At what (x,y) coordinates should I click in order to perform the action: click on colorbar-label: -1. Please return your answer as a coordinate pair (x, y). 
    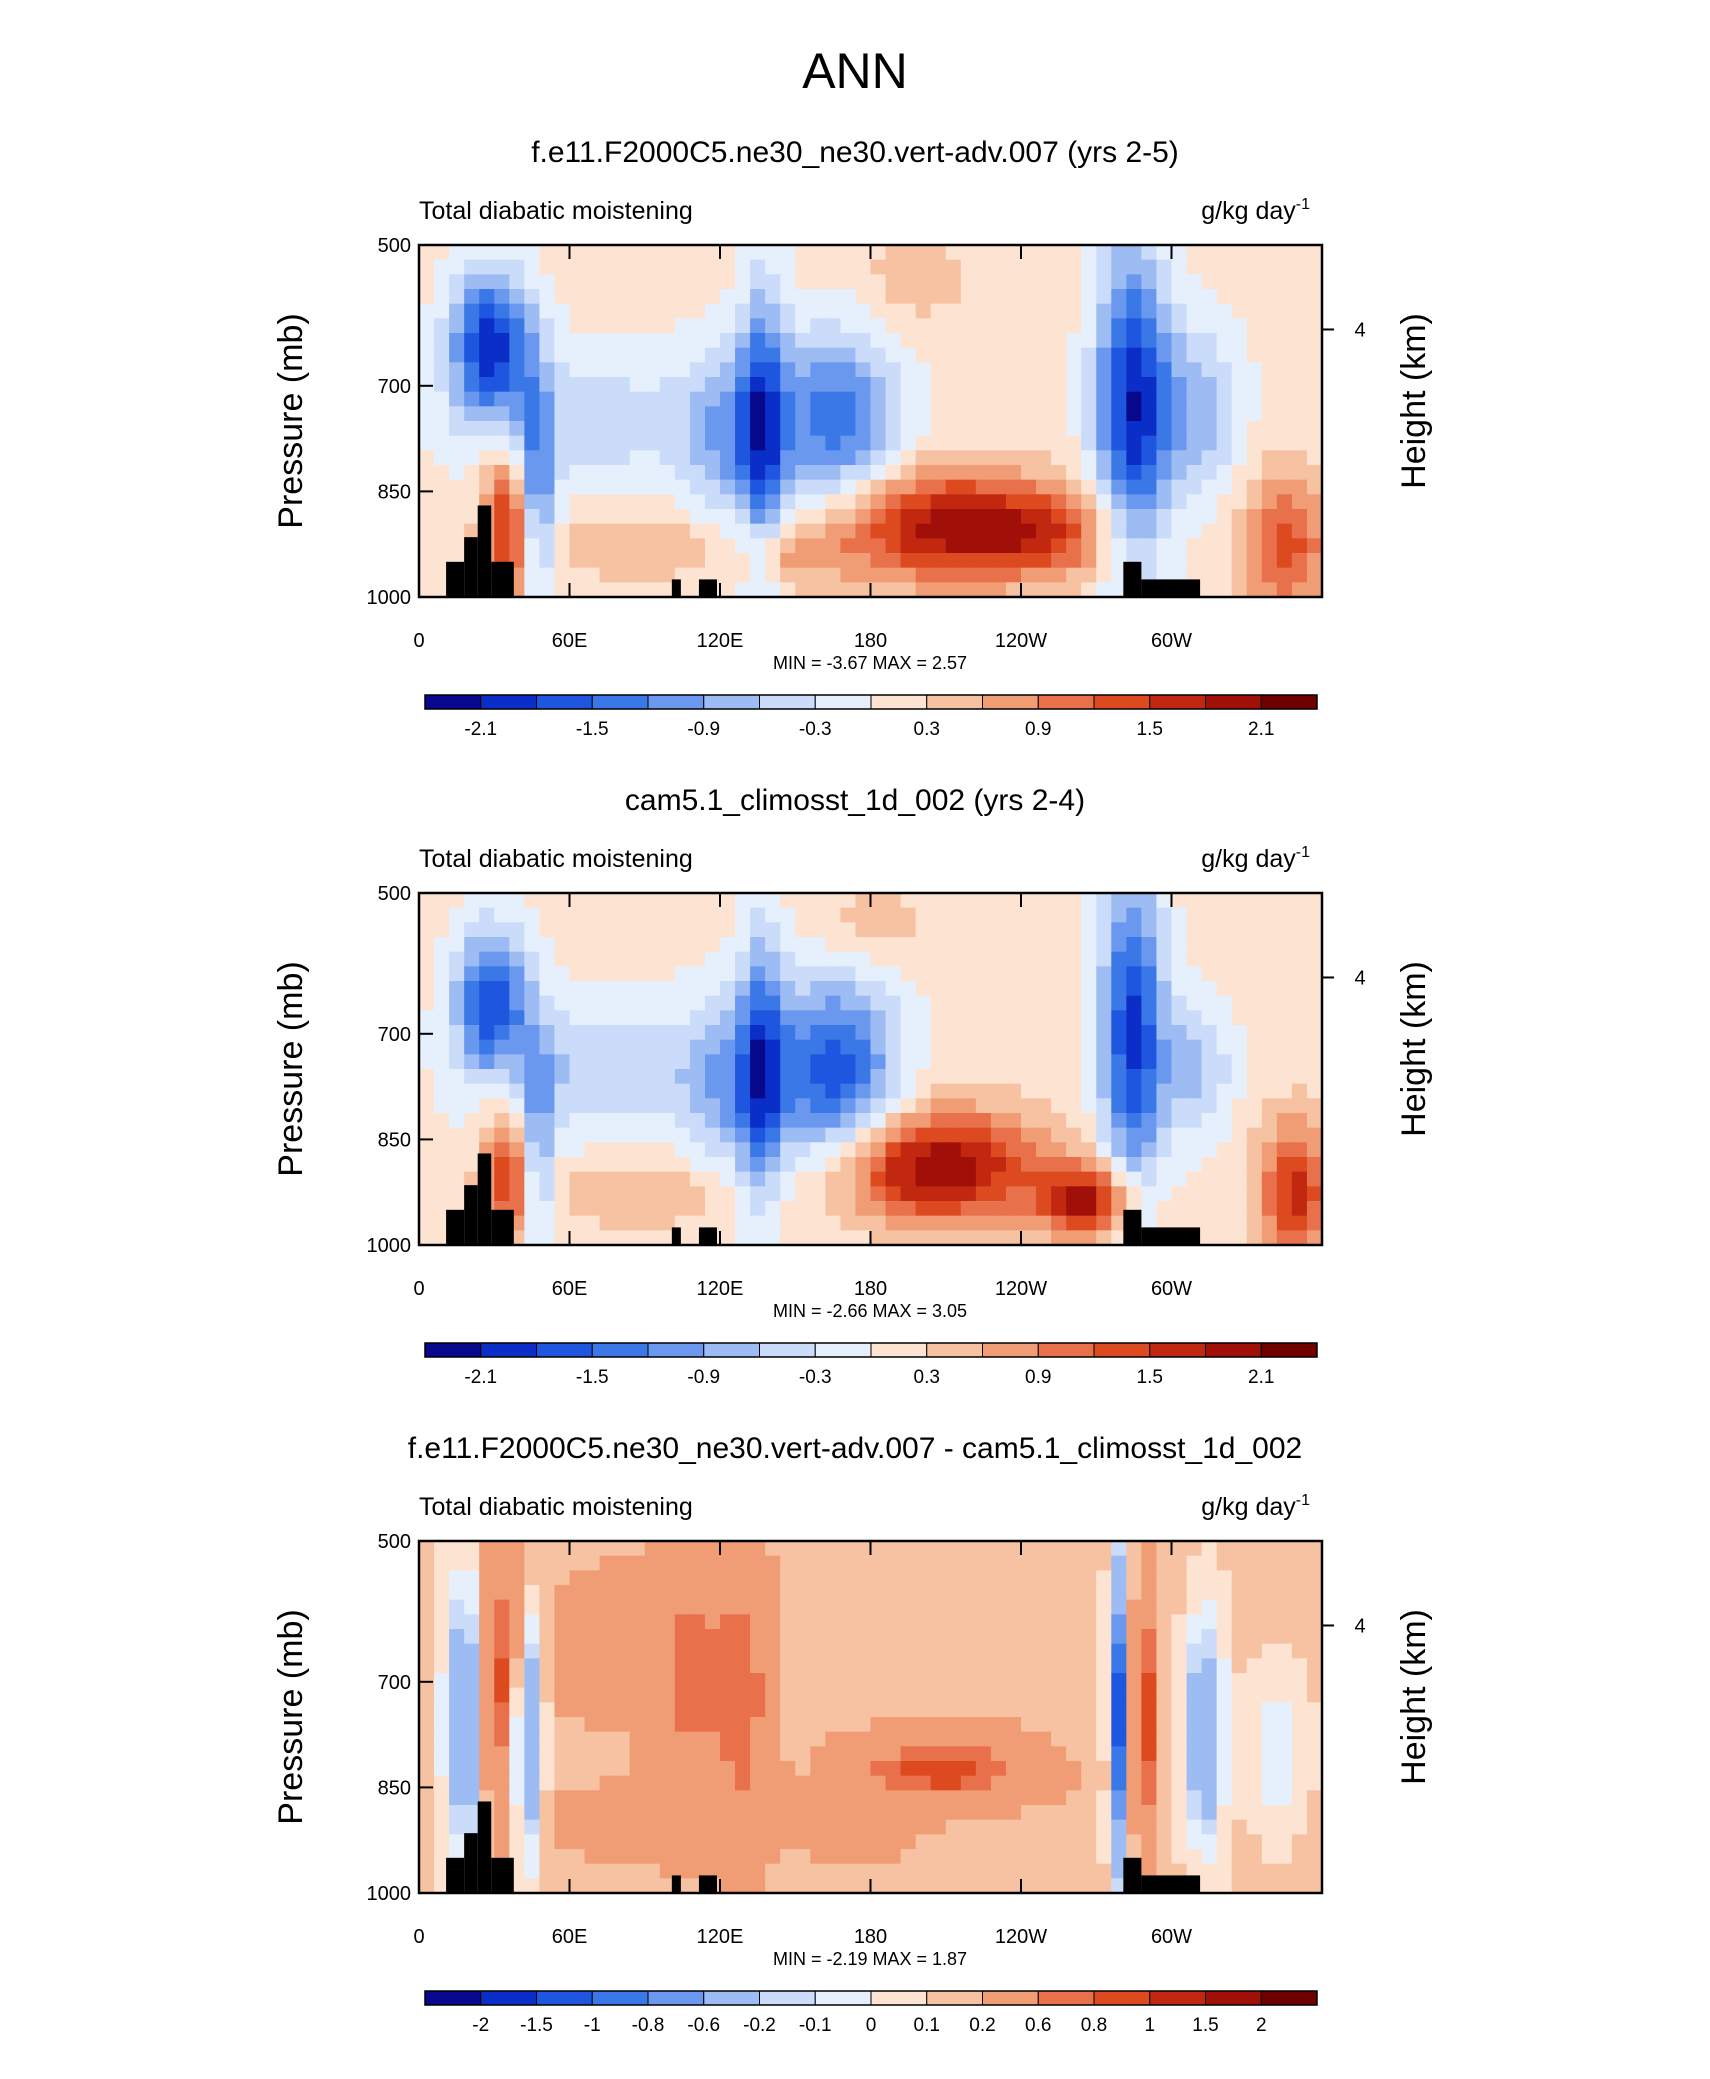
    Looking at the image, I should click on (592, 2025).